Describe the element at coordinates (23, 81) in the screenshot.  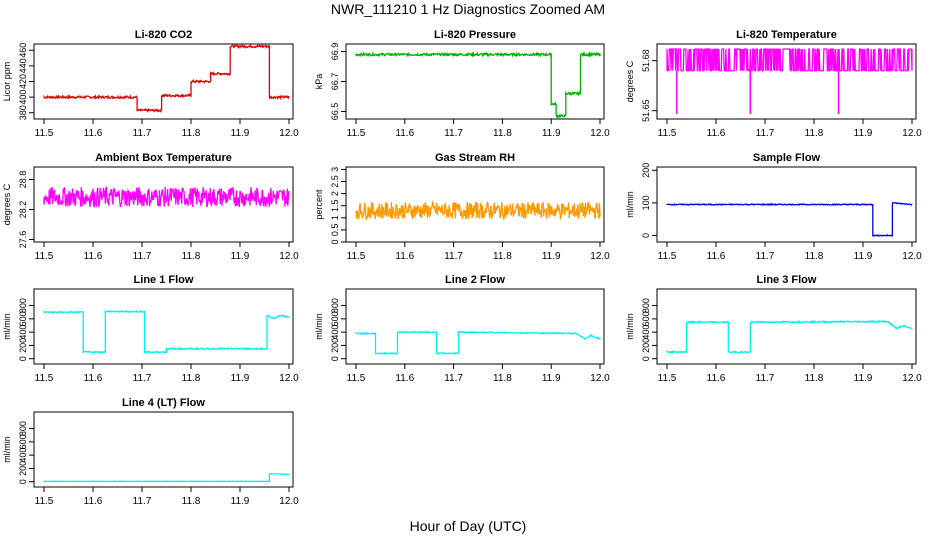
I see `y-tick-label: 420` at that location.